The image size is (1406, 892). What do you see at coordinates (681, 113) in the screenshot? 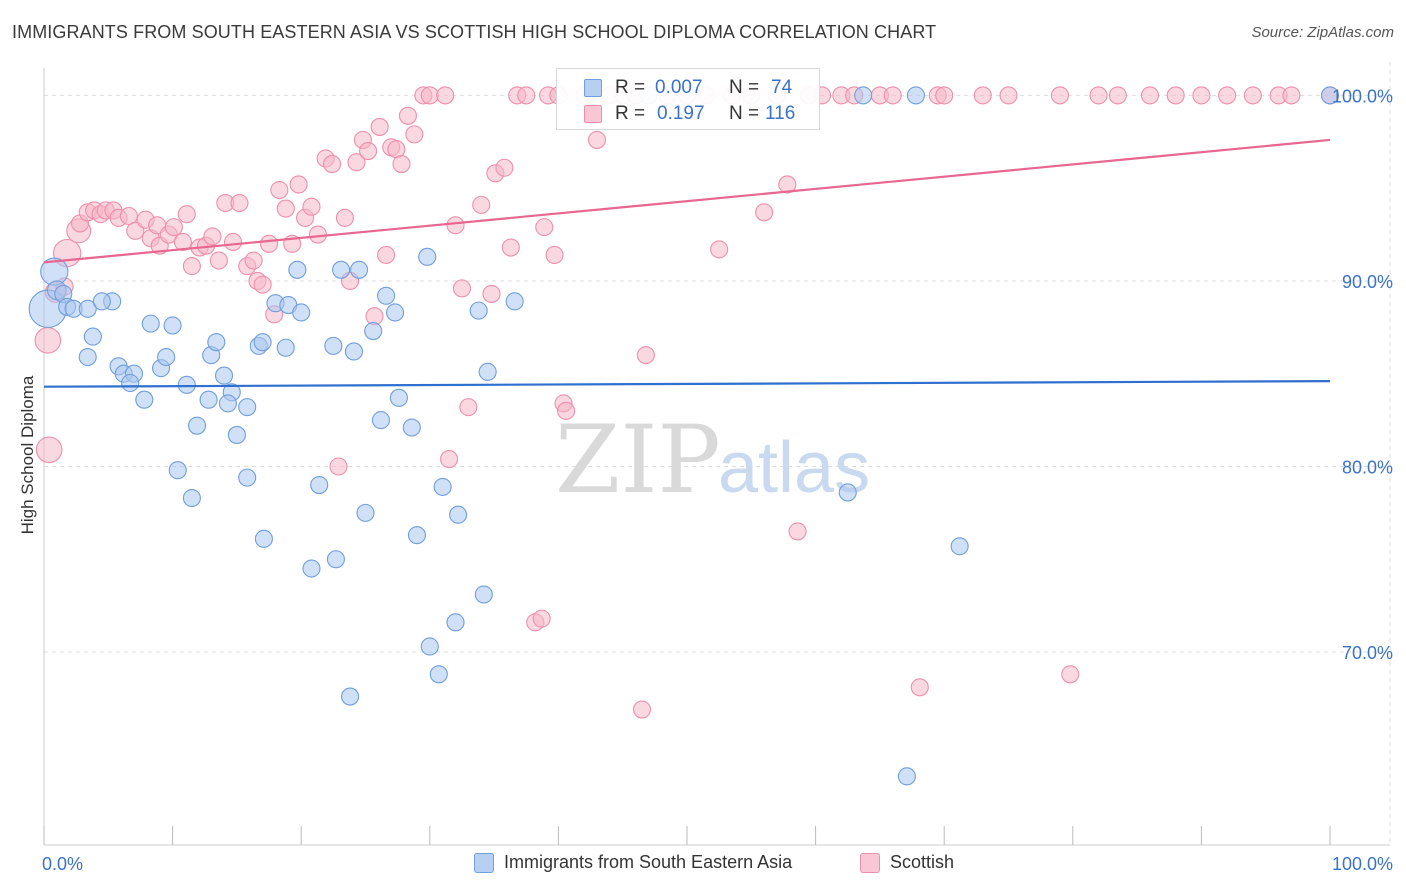
I see `stats-r-scottish: 0.197` at bounding box center [681, 113].